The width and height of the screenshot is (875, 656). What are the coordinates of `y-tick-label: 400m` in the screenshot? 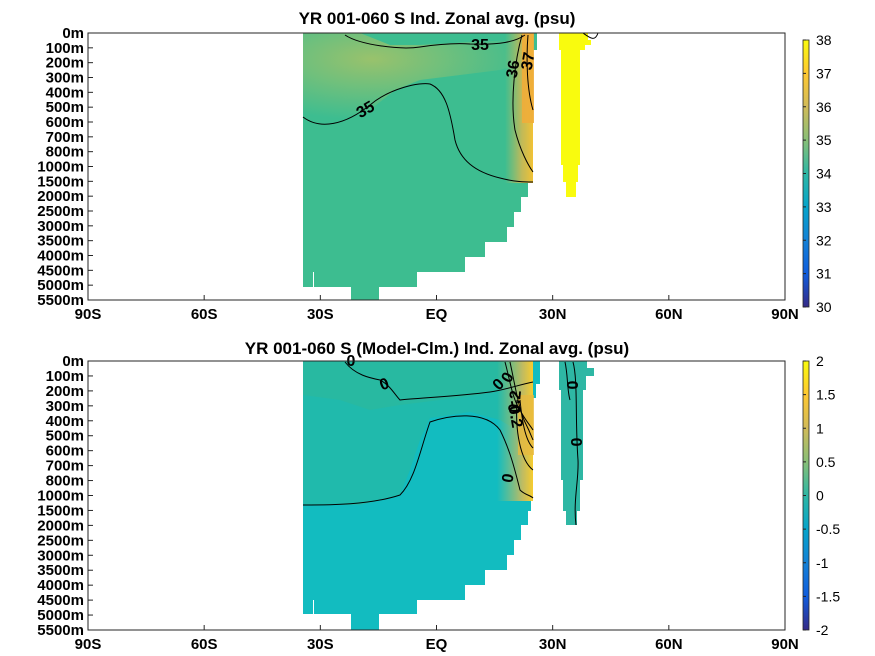 It's located at (65, 421).